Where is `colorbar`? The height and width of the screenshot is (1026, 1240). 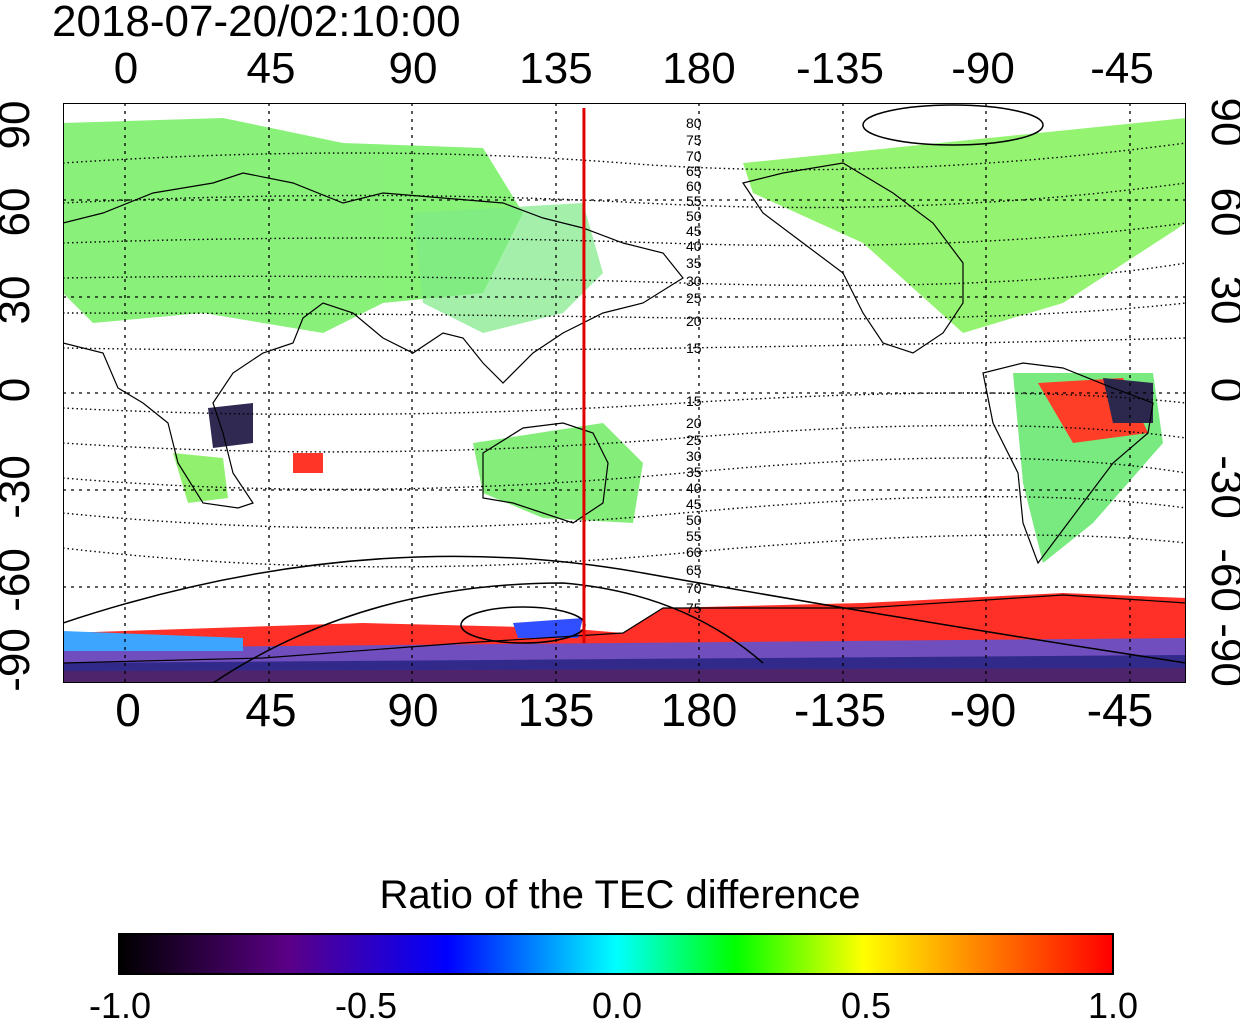
colorbar is located at coordinates (616, 954).